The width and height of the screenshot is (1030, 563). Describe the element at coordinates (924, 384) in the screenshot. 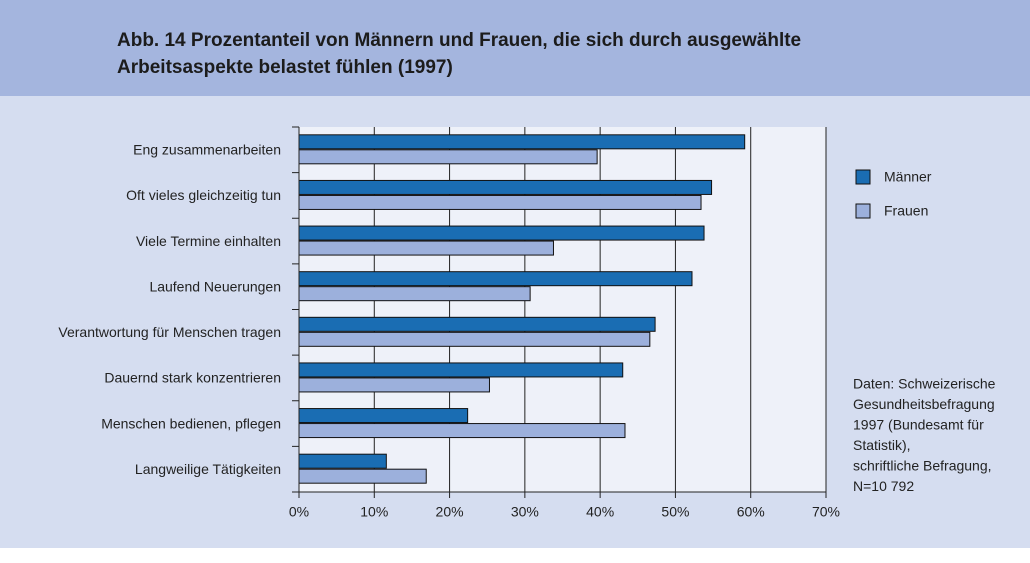

I see `source-note: Daten: Schweizerische` at that location.